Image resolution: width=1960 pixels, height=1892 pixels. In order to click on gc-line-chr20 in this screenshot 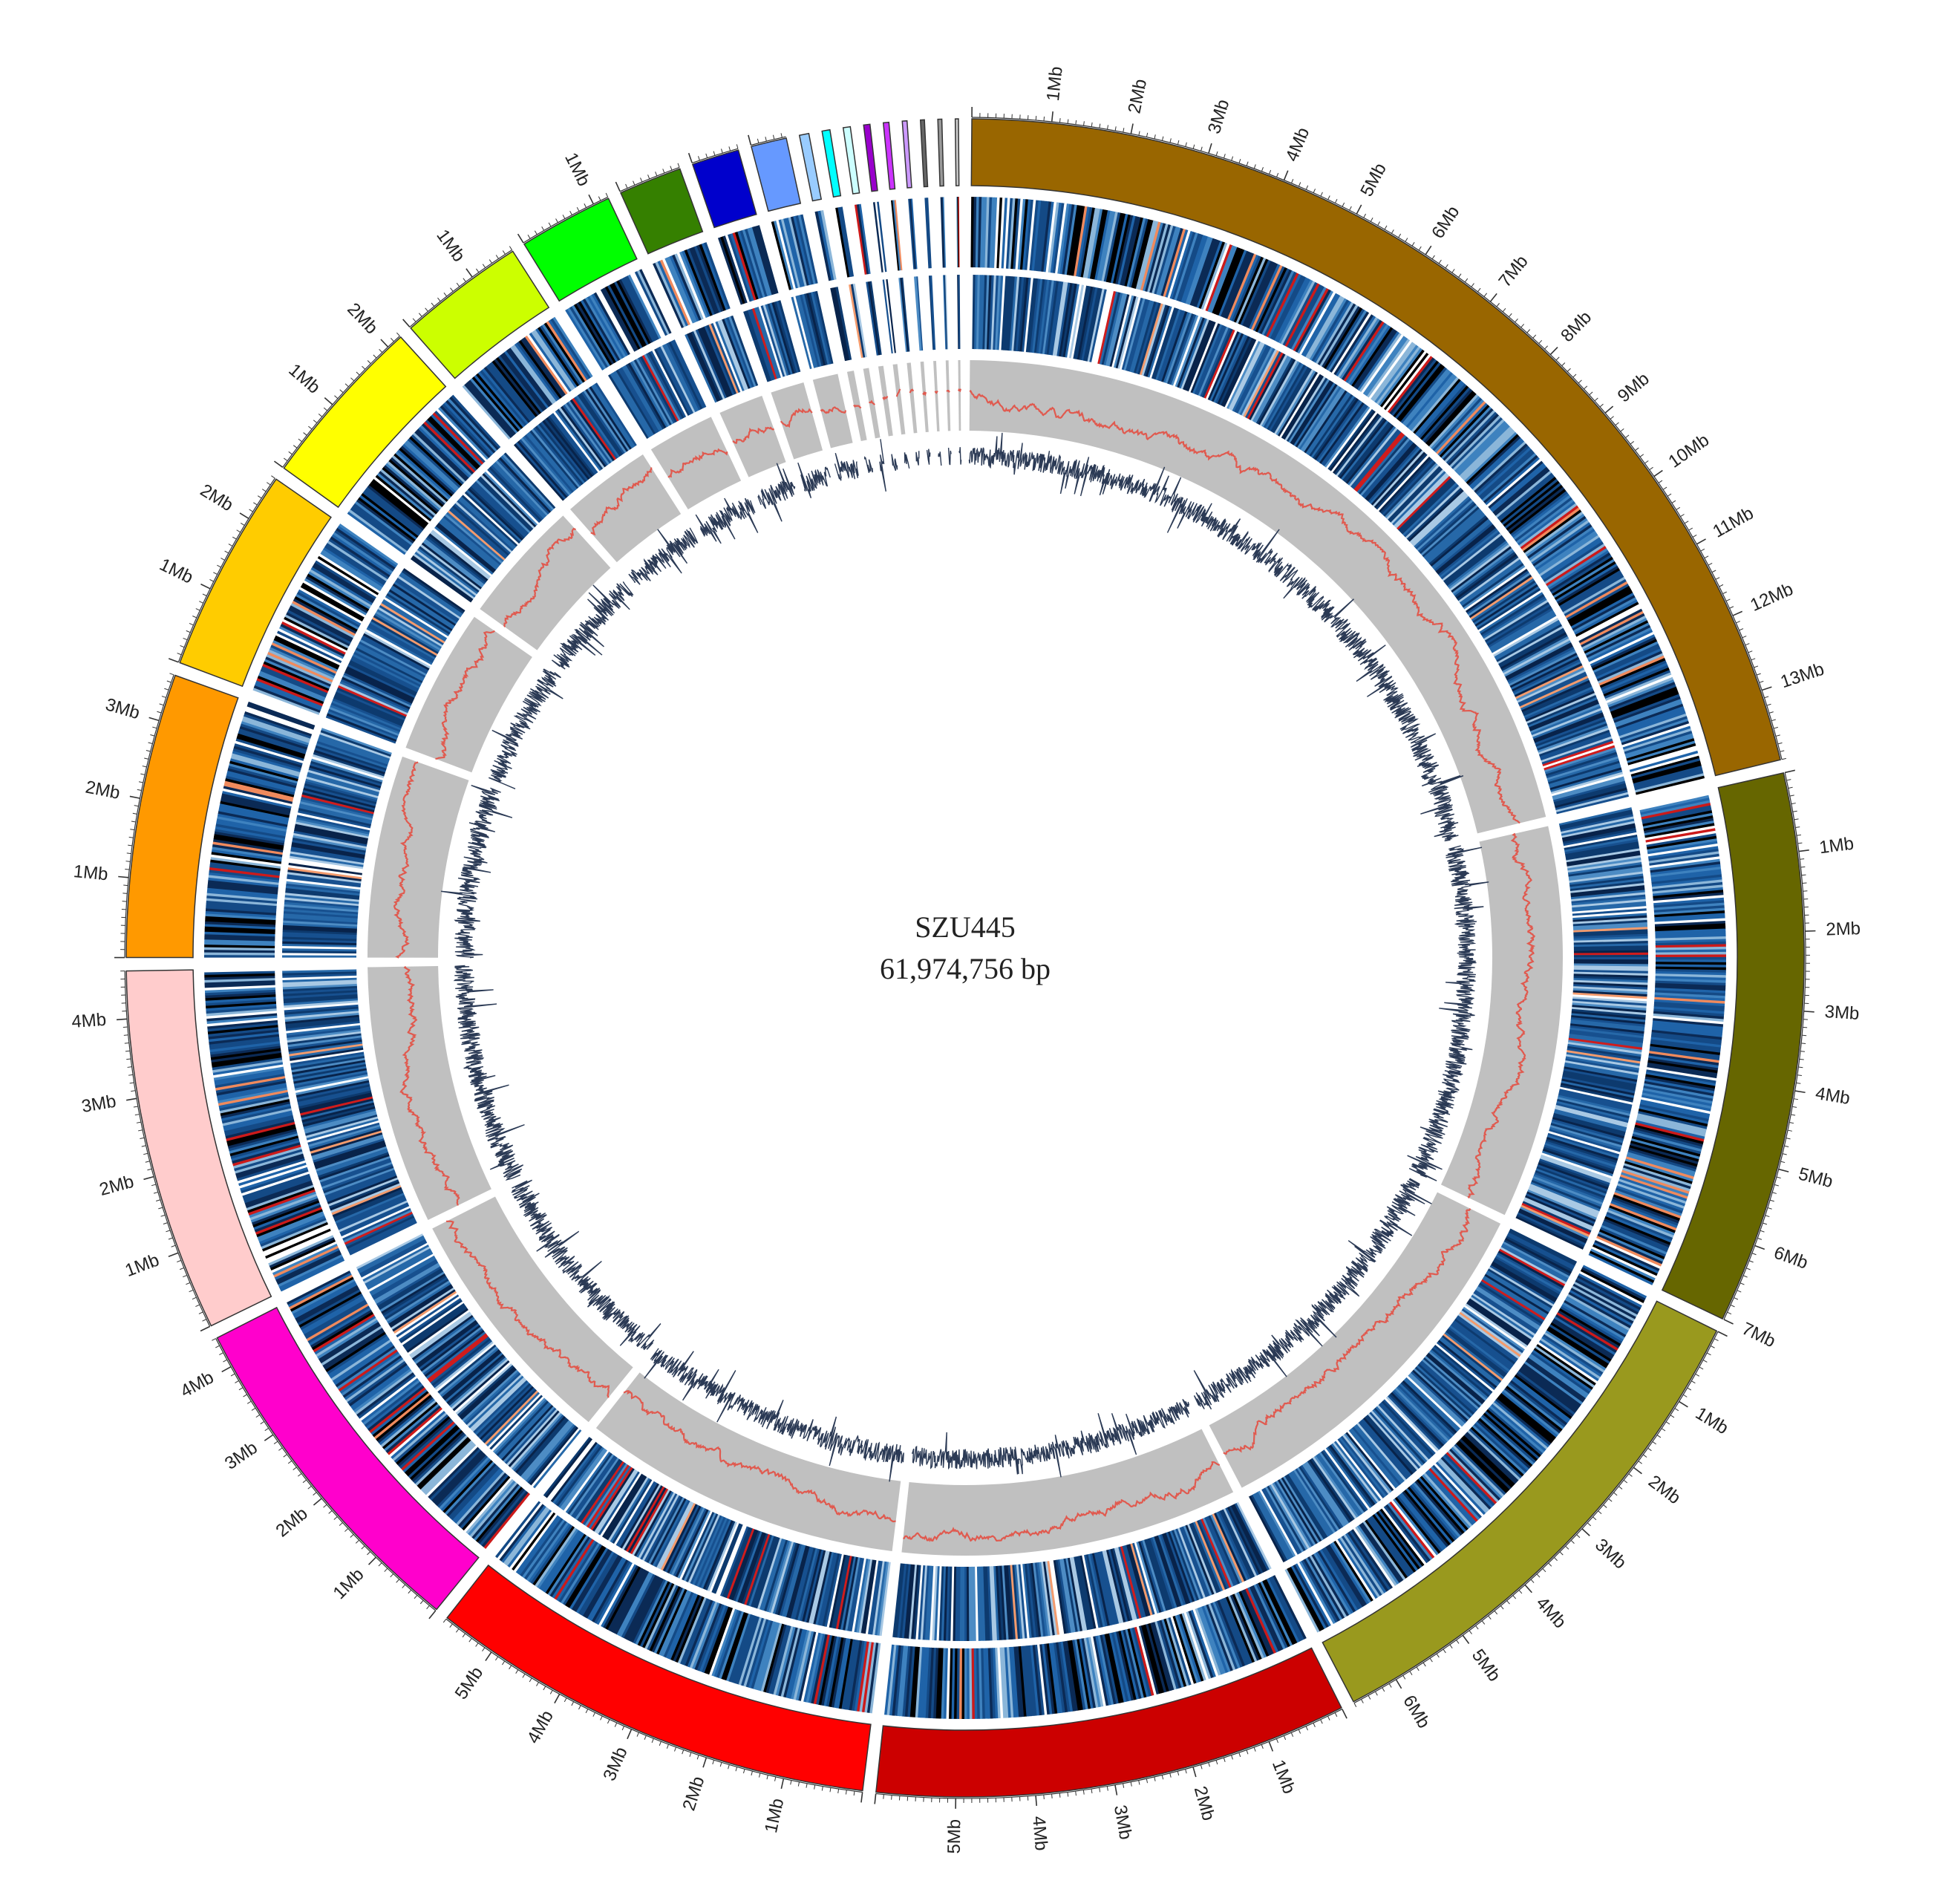, I will do `click(912, 391)`.